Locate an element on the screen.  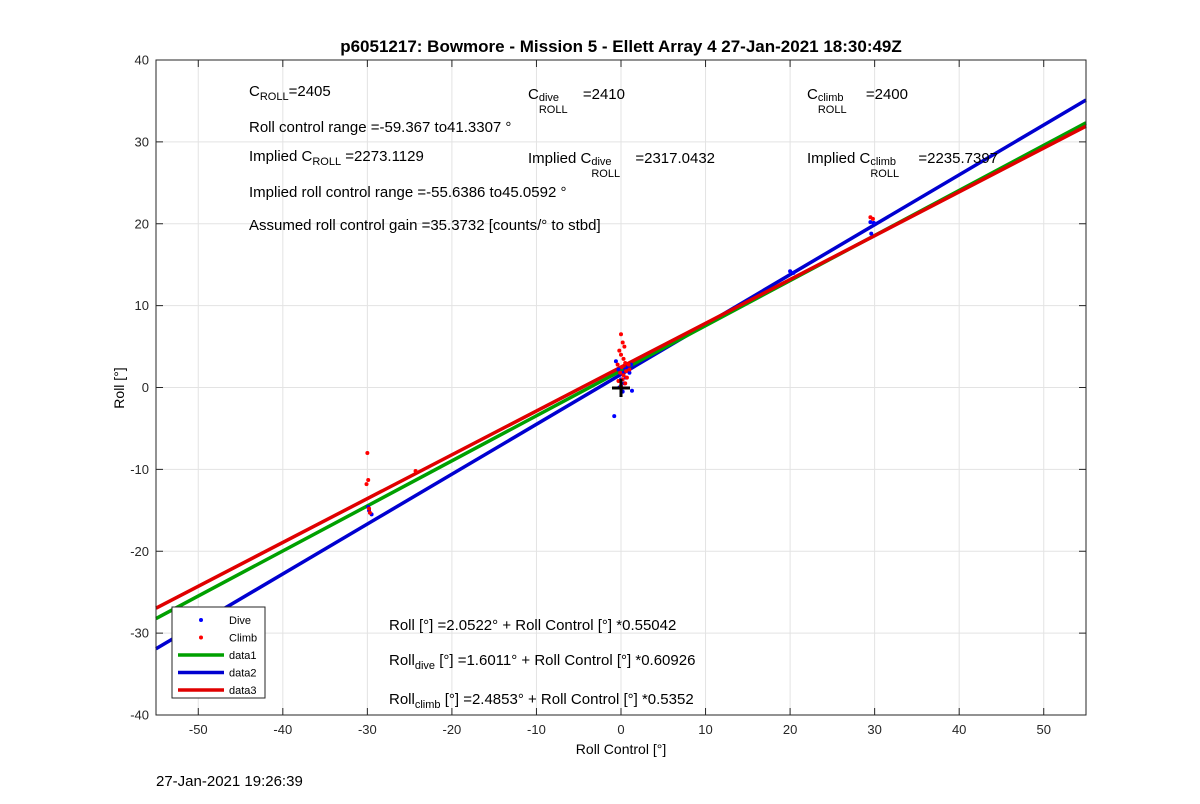
y-tick-label: 0 is located at coordinates (145, 387).